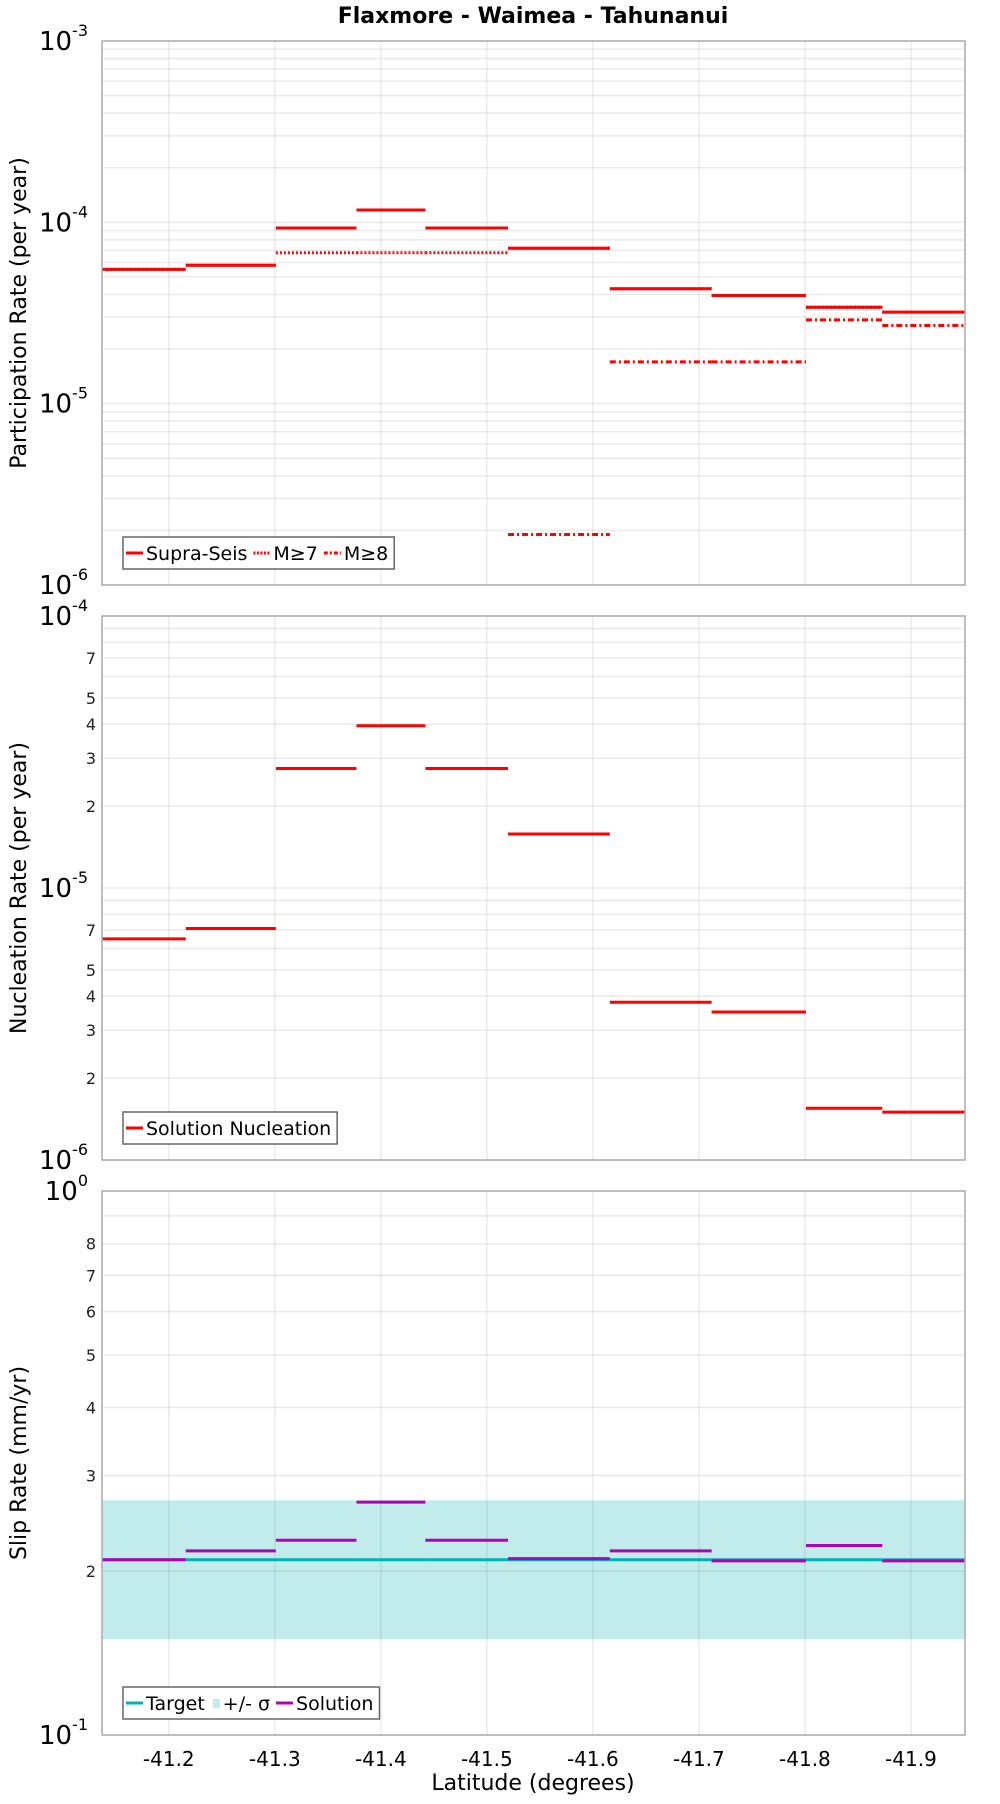 The image size is (1000, 1804). I want to click on x-tick-label: -41.6, so click(593, 1759).